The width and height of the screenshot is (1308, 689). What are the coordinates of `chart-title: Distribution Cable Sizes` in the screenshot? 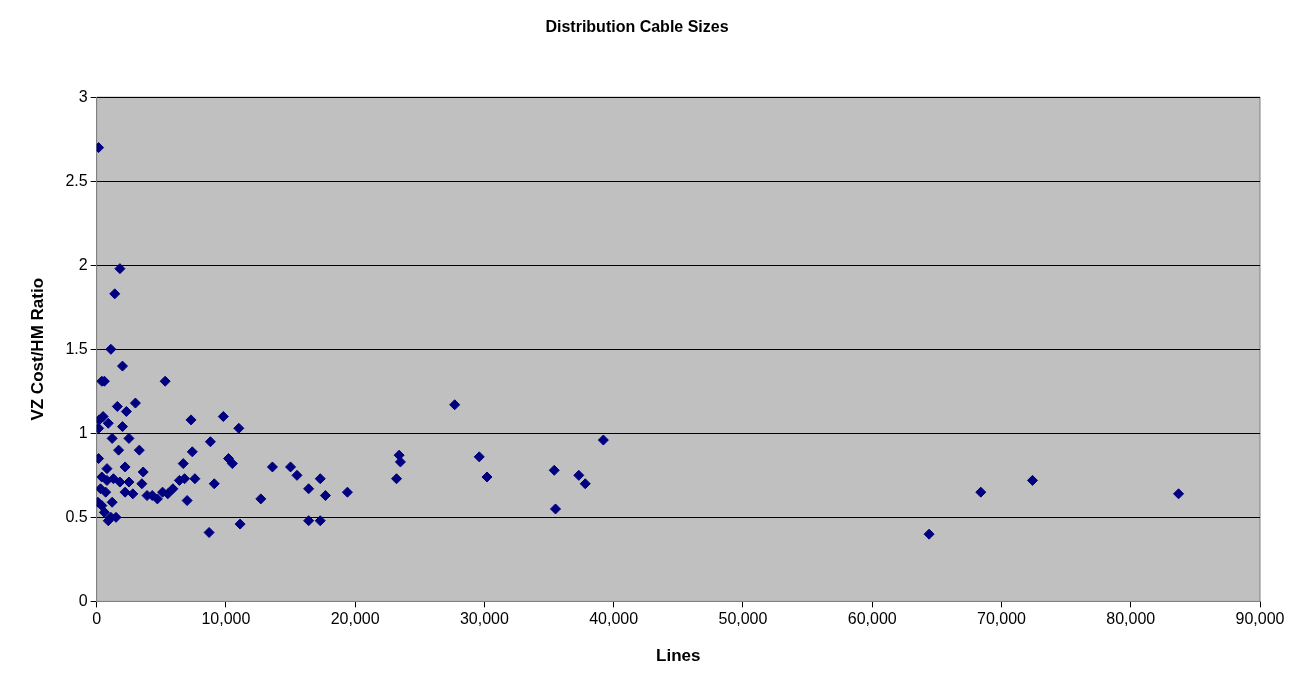 It's located at (637, 27).